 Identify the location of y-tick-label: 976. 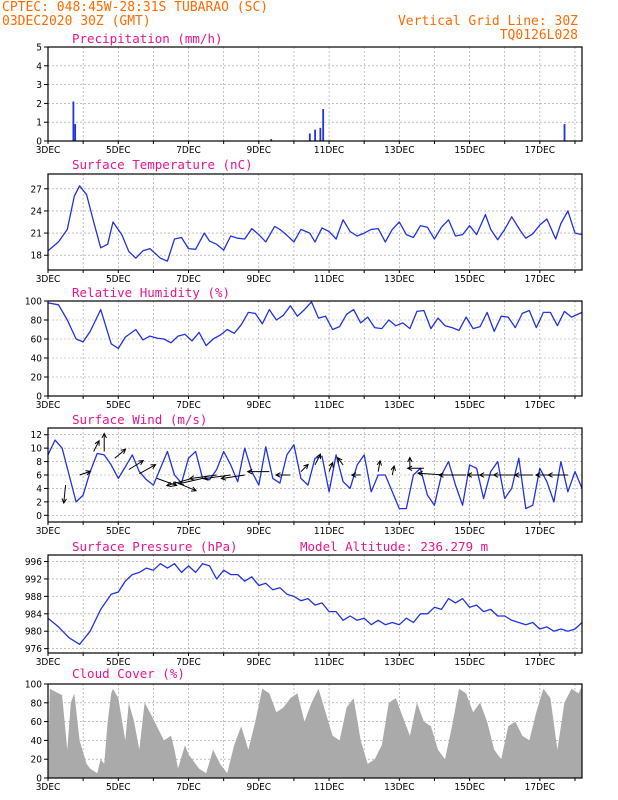
(33, 649).